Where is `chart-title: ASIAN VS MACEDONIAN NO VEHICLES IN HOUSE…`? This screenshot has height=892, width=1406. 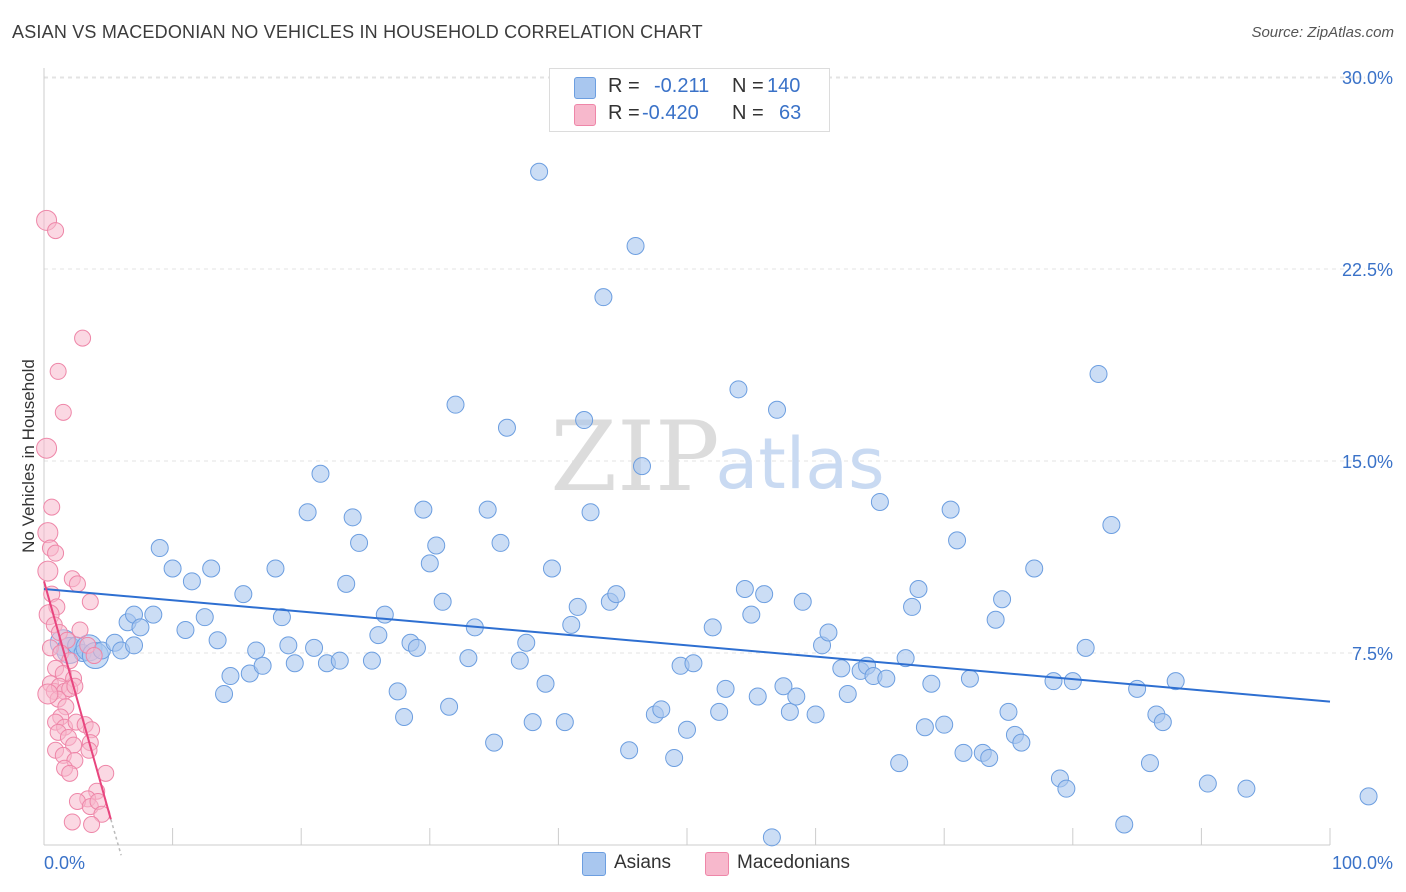
chart-title: ASIAN VS MACEDONIAN NO VEHICLES IN HOUSE… is located at coordinates (357, 32).